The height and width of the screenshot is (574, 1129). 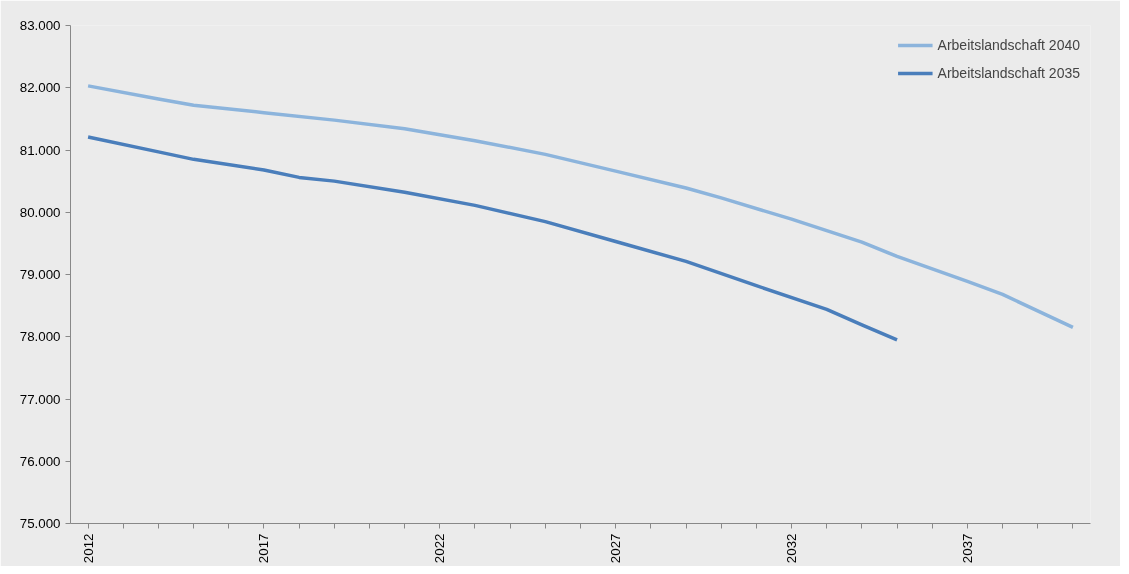 What do you see at coordinates (792, 548) in the screenshot?
I see `x-tick-label: 2032` at bounding box center [792, 548].